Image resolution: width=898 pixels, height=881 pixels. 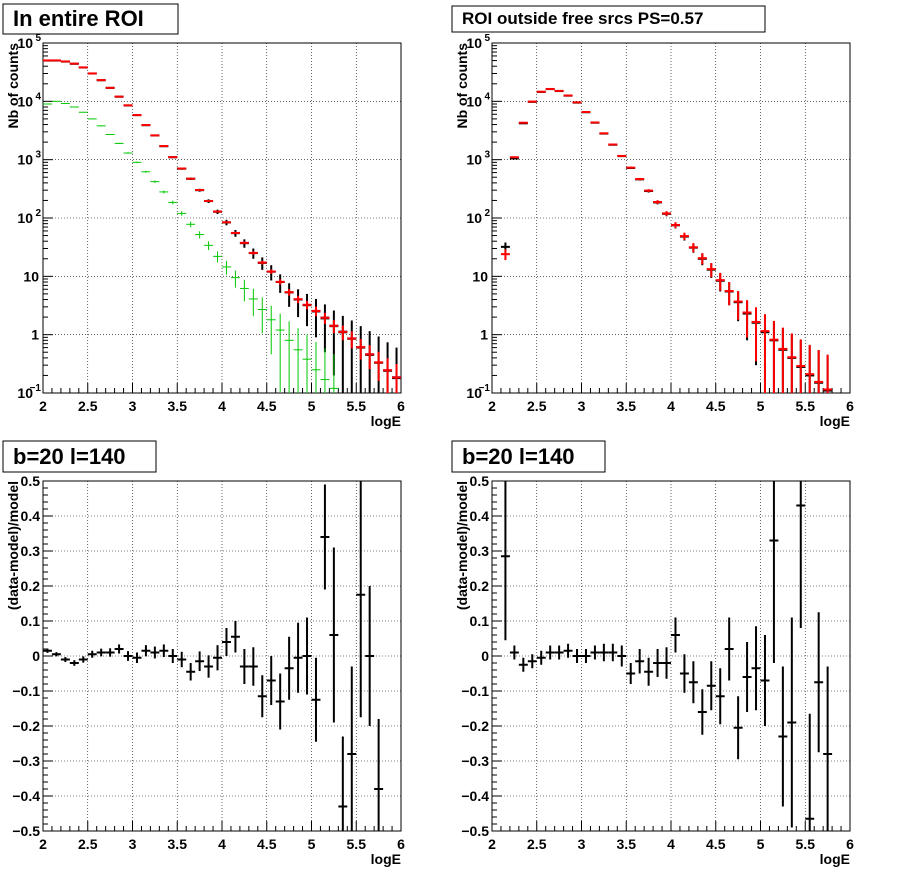 I want to click on y-tick-label: 0, so click(x=485, y=656).